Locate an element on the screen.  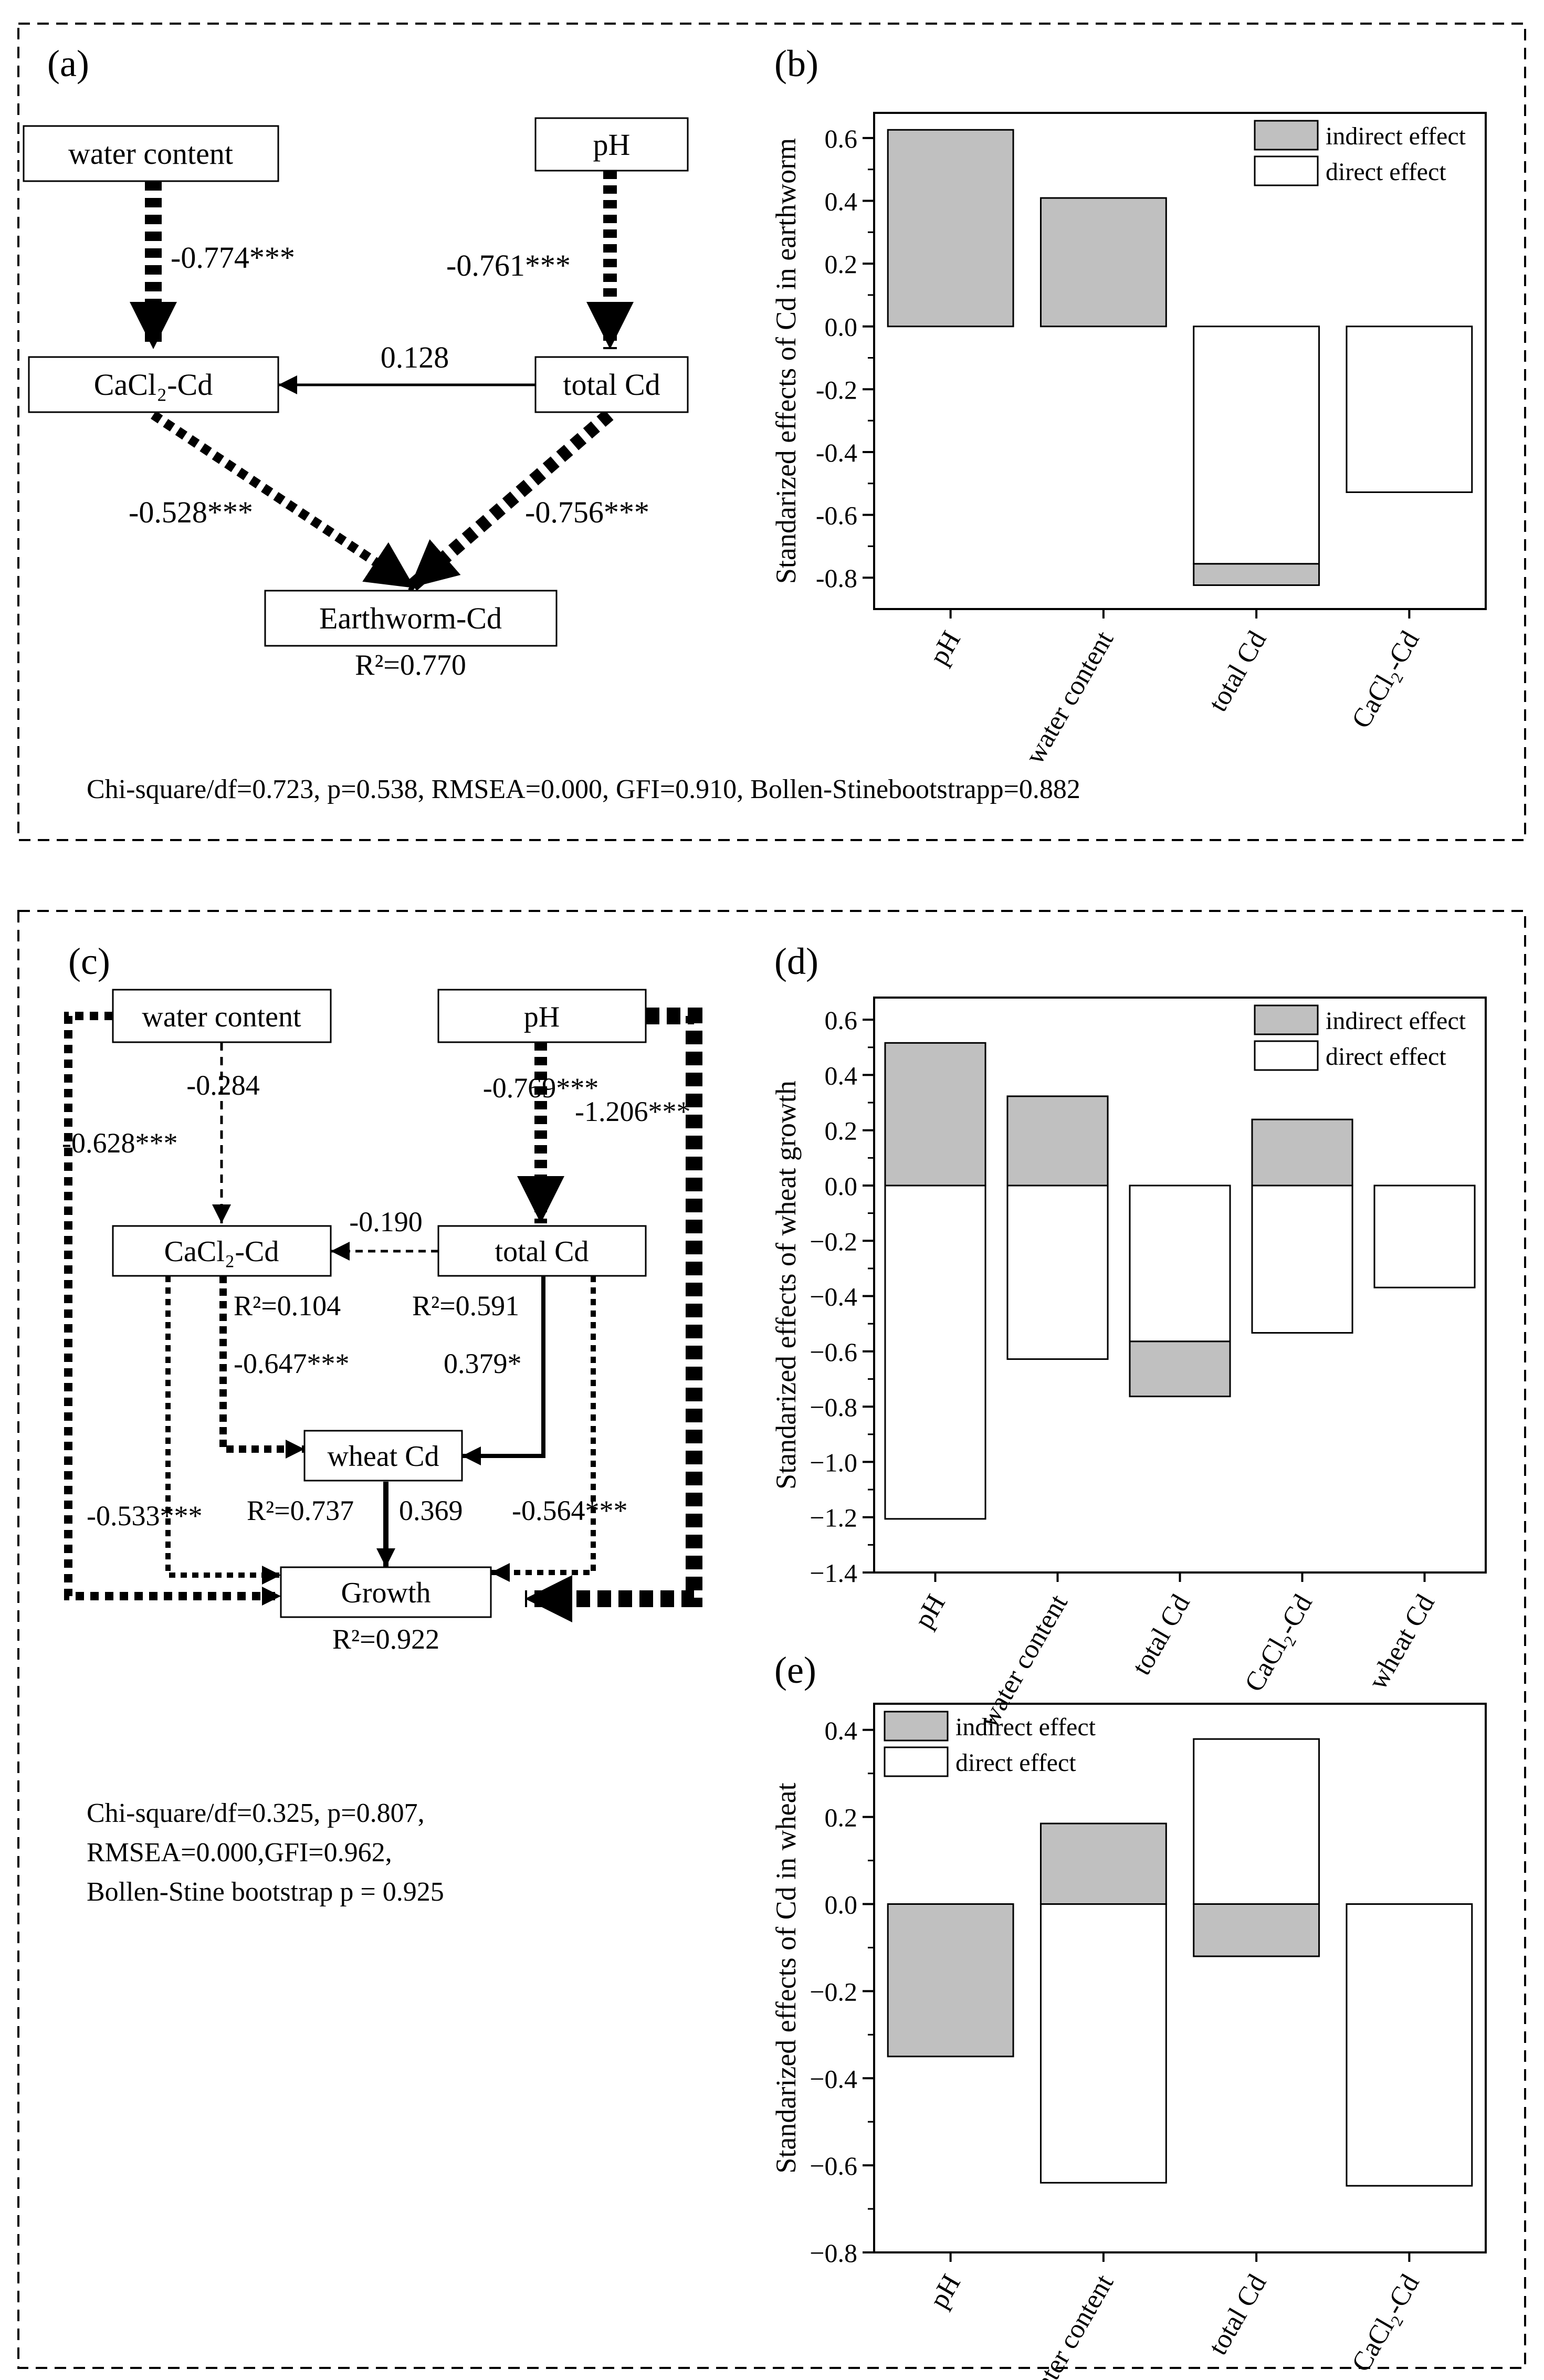
node-water-content-c is located at coordinates (222, 1016).